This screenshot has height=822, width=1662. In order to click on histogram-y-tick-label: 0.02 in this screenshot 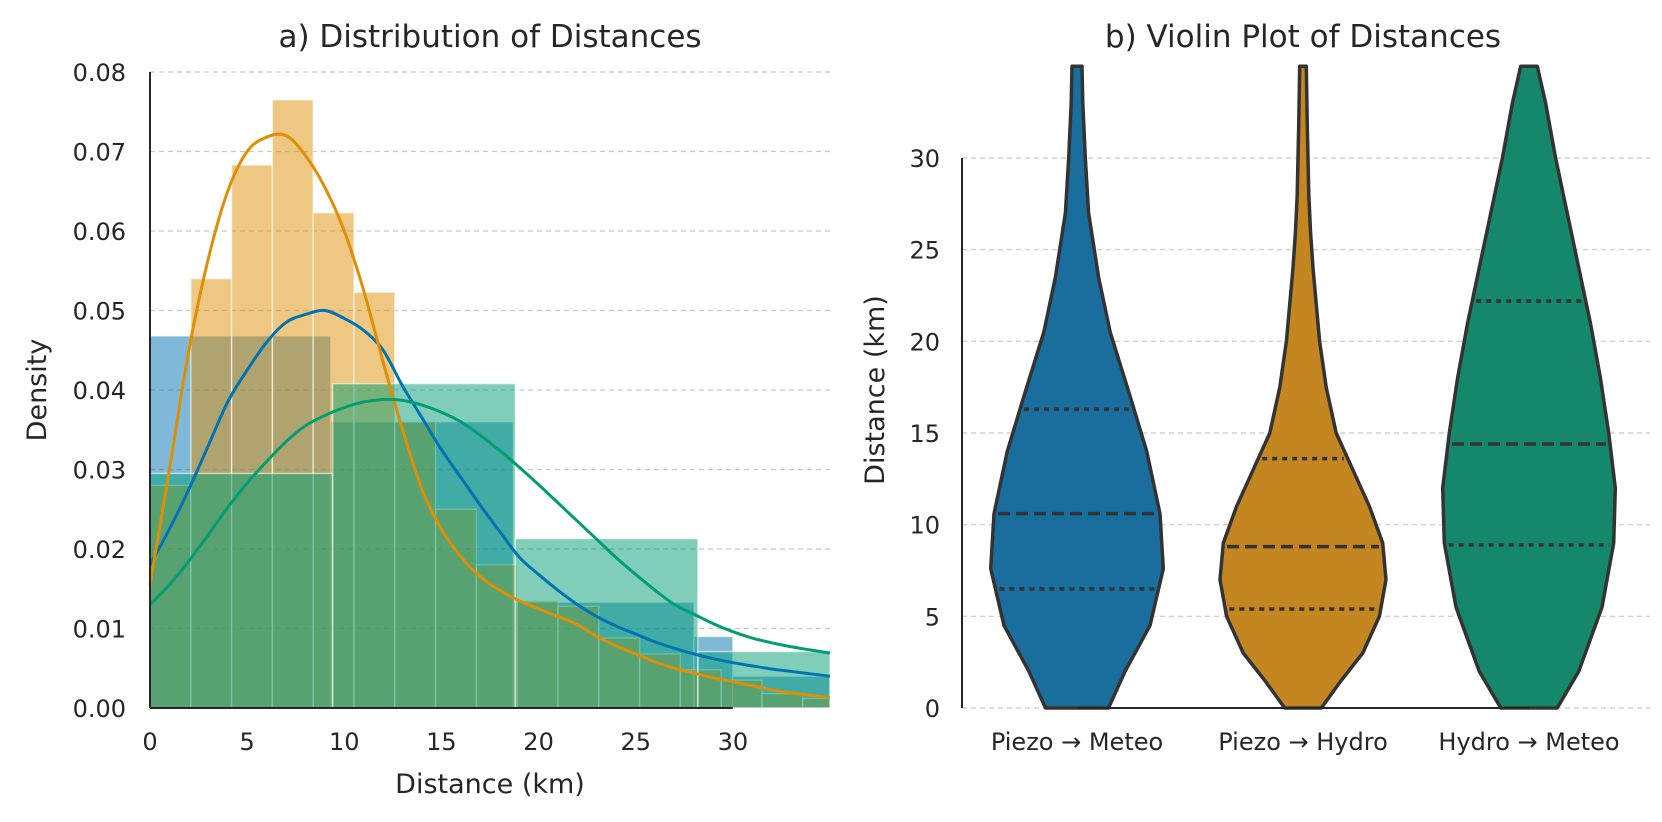, I will do `click(99, 550)`.